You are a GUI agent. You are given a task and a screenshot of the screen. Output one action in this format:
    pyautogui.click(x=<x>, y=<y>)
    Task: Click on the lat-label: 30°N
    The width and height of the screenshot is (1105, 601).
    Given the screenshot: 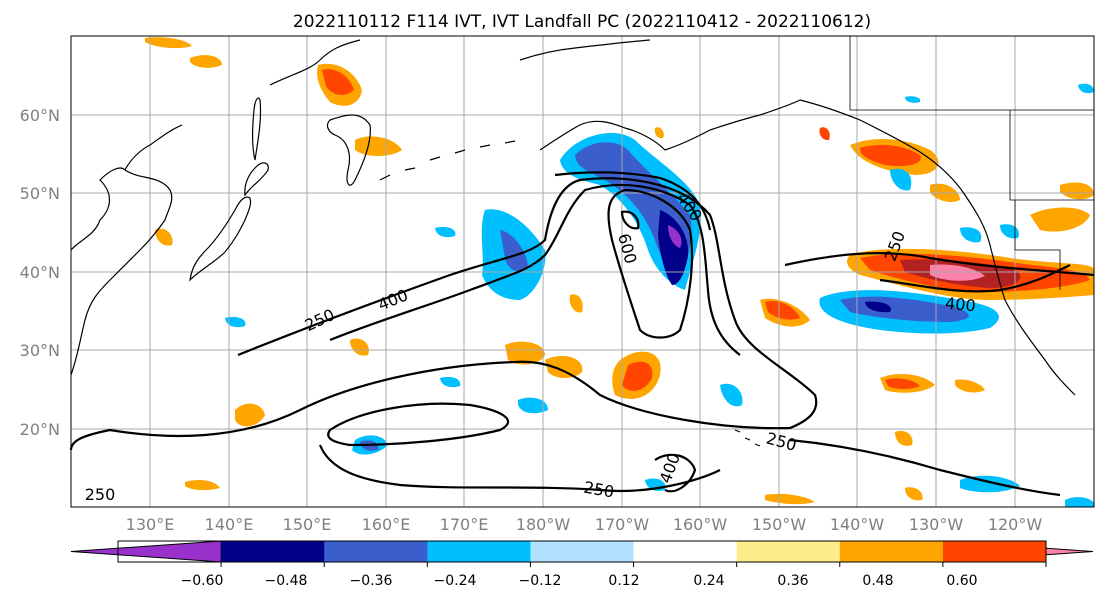 What is the action you would take?
    pyautogui.click(x=40, y=350)
    